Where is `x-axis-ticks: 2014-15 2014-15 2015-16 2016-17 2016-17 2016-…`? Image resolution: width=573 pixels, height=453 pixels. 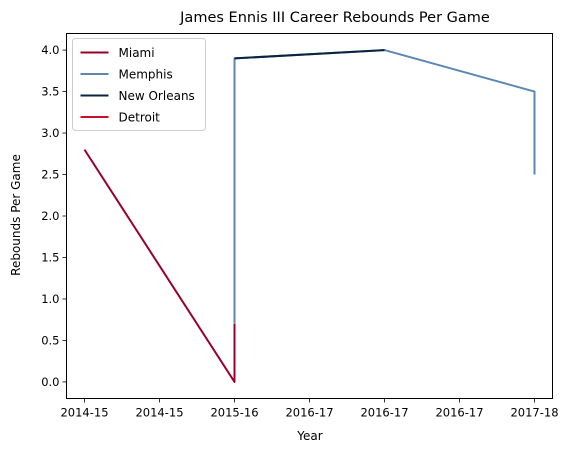 x-axis-ticks: 2014-15 2014-15 2015-16 2016-17 2016-17 2016-… is located at coordinates (309, 409).